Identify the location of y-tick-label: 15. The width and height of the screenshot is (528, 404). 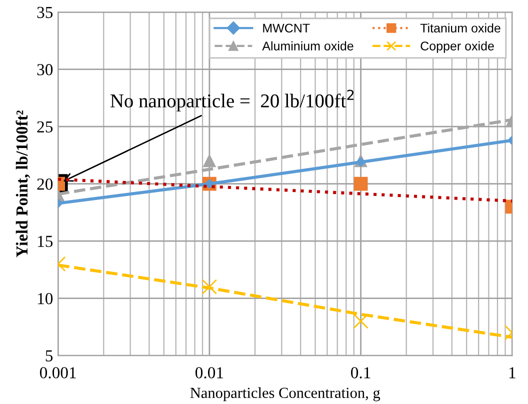
(45, 241).